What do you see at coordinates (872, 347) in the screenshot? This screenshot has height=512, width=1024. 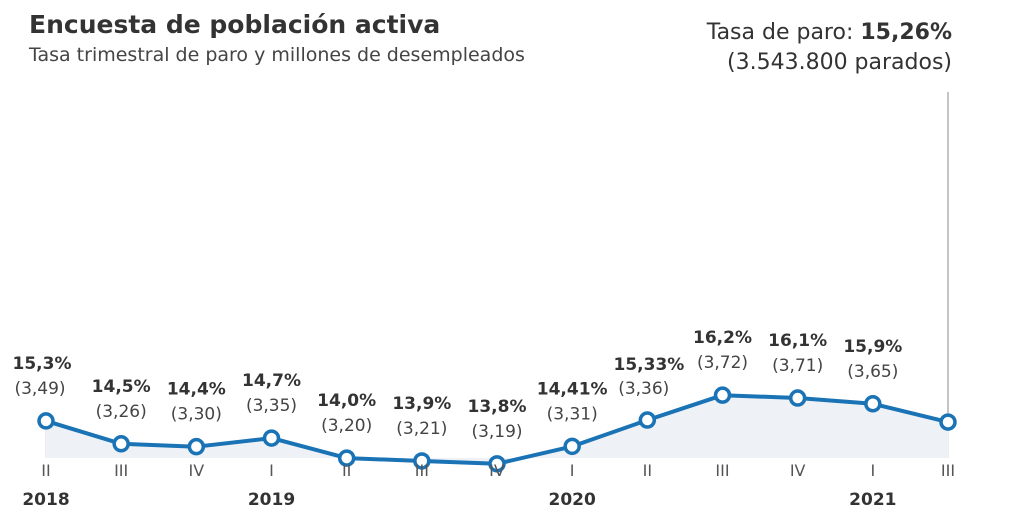 I see `value-label: 15,9%` at bounding box center [872, 347].